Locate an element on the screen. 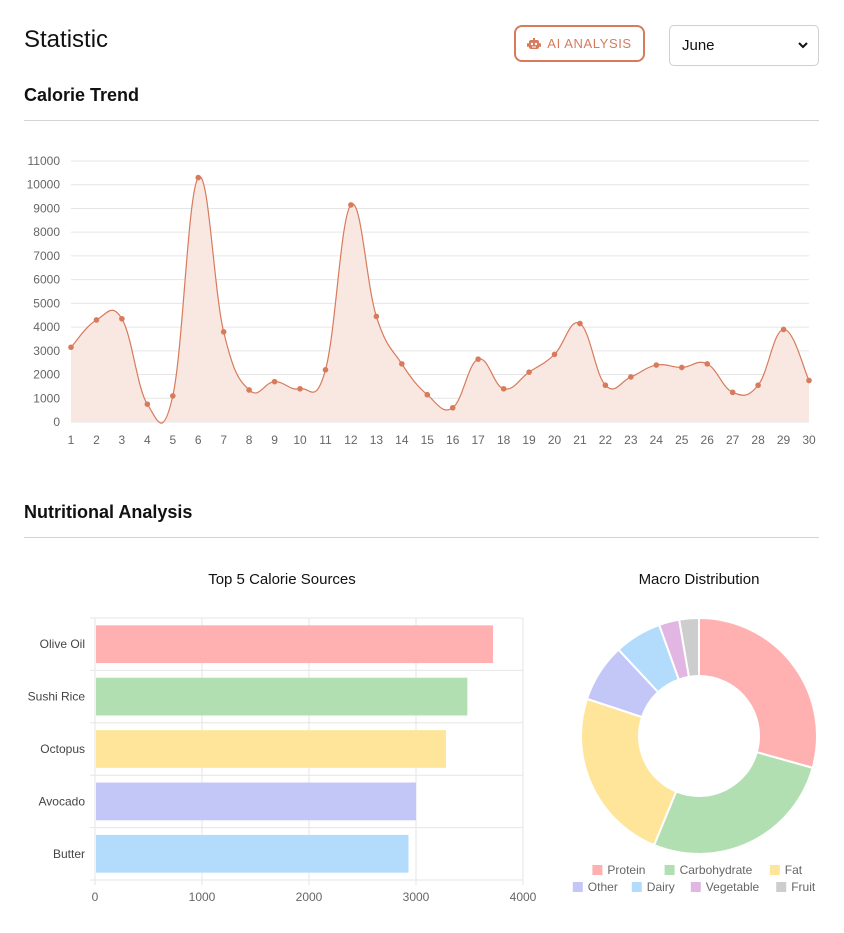 This screenshot has height=933, width=844. legend-label: Other is located at coordinates (603, 887).